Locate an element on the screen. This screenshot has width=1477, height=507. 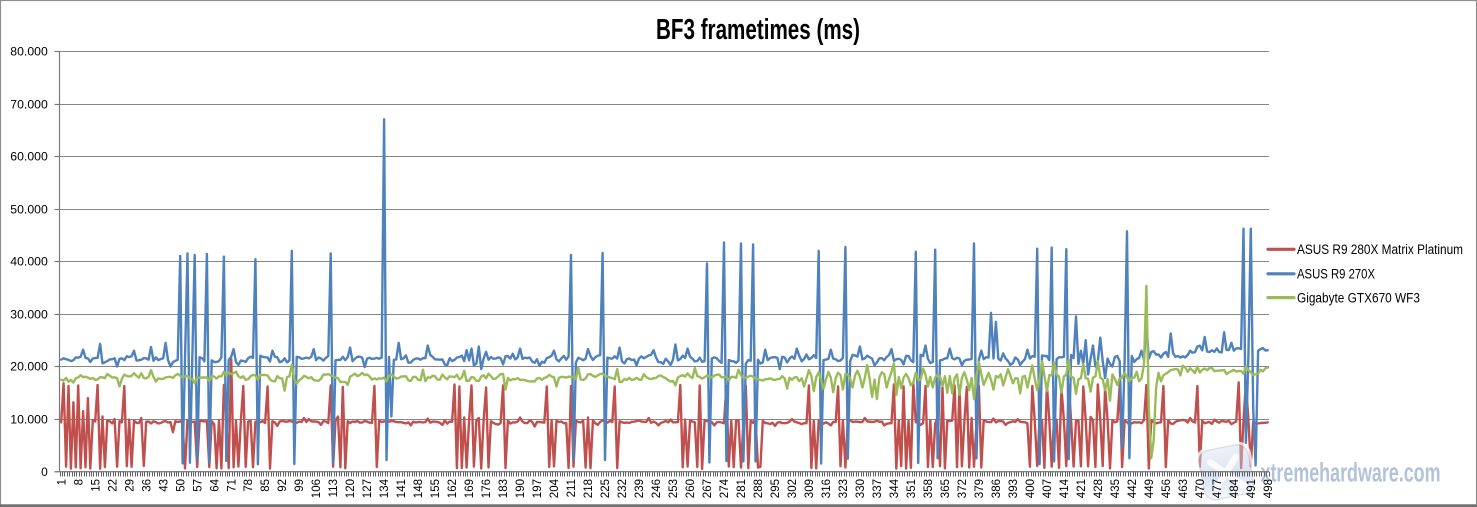
svg-text: 43 is located at coordinates (164, 485).